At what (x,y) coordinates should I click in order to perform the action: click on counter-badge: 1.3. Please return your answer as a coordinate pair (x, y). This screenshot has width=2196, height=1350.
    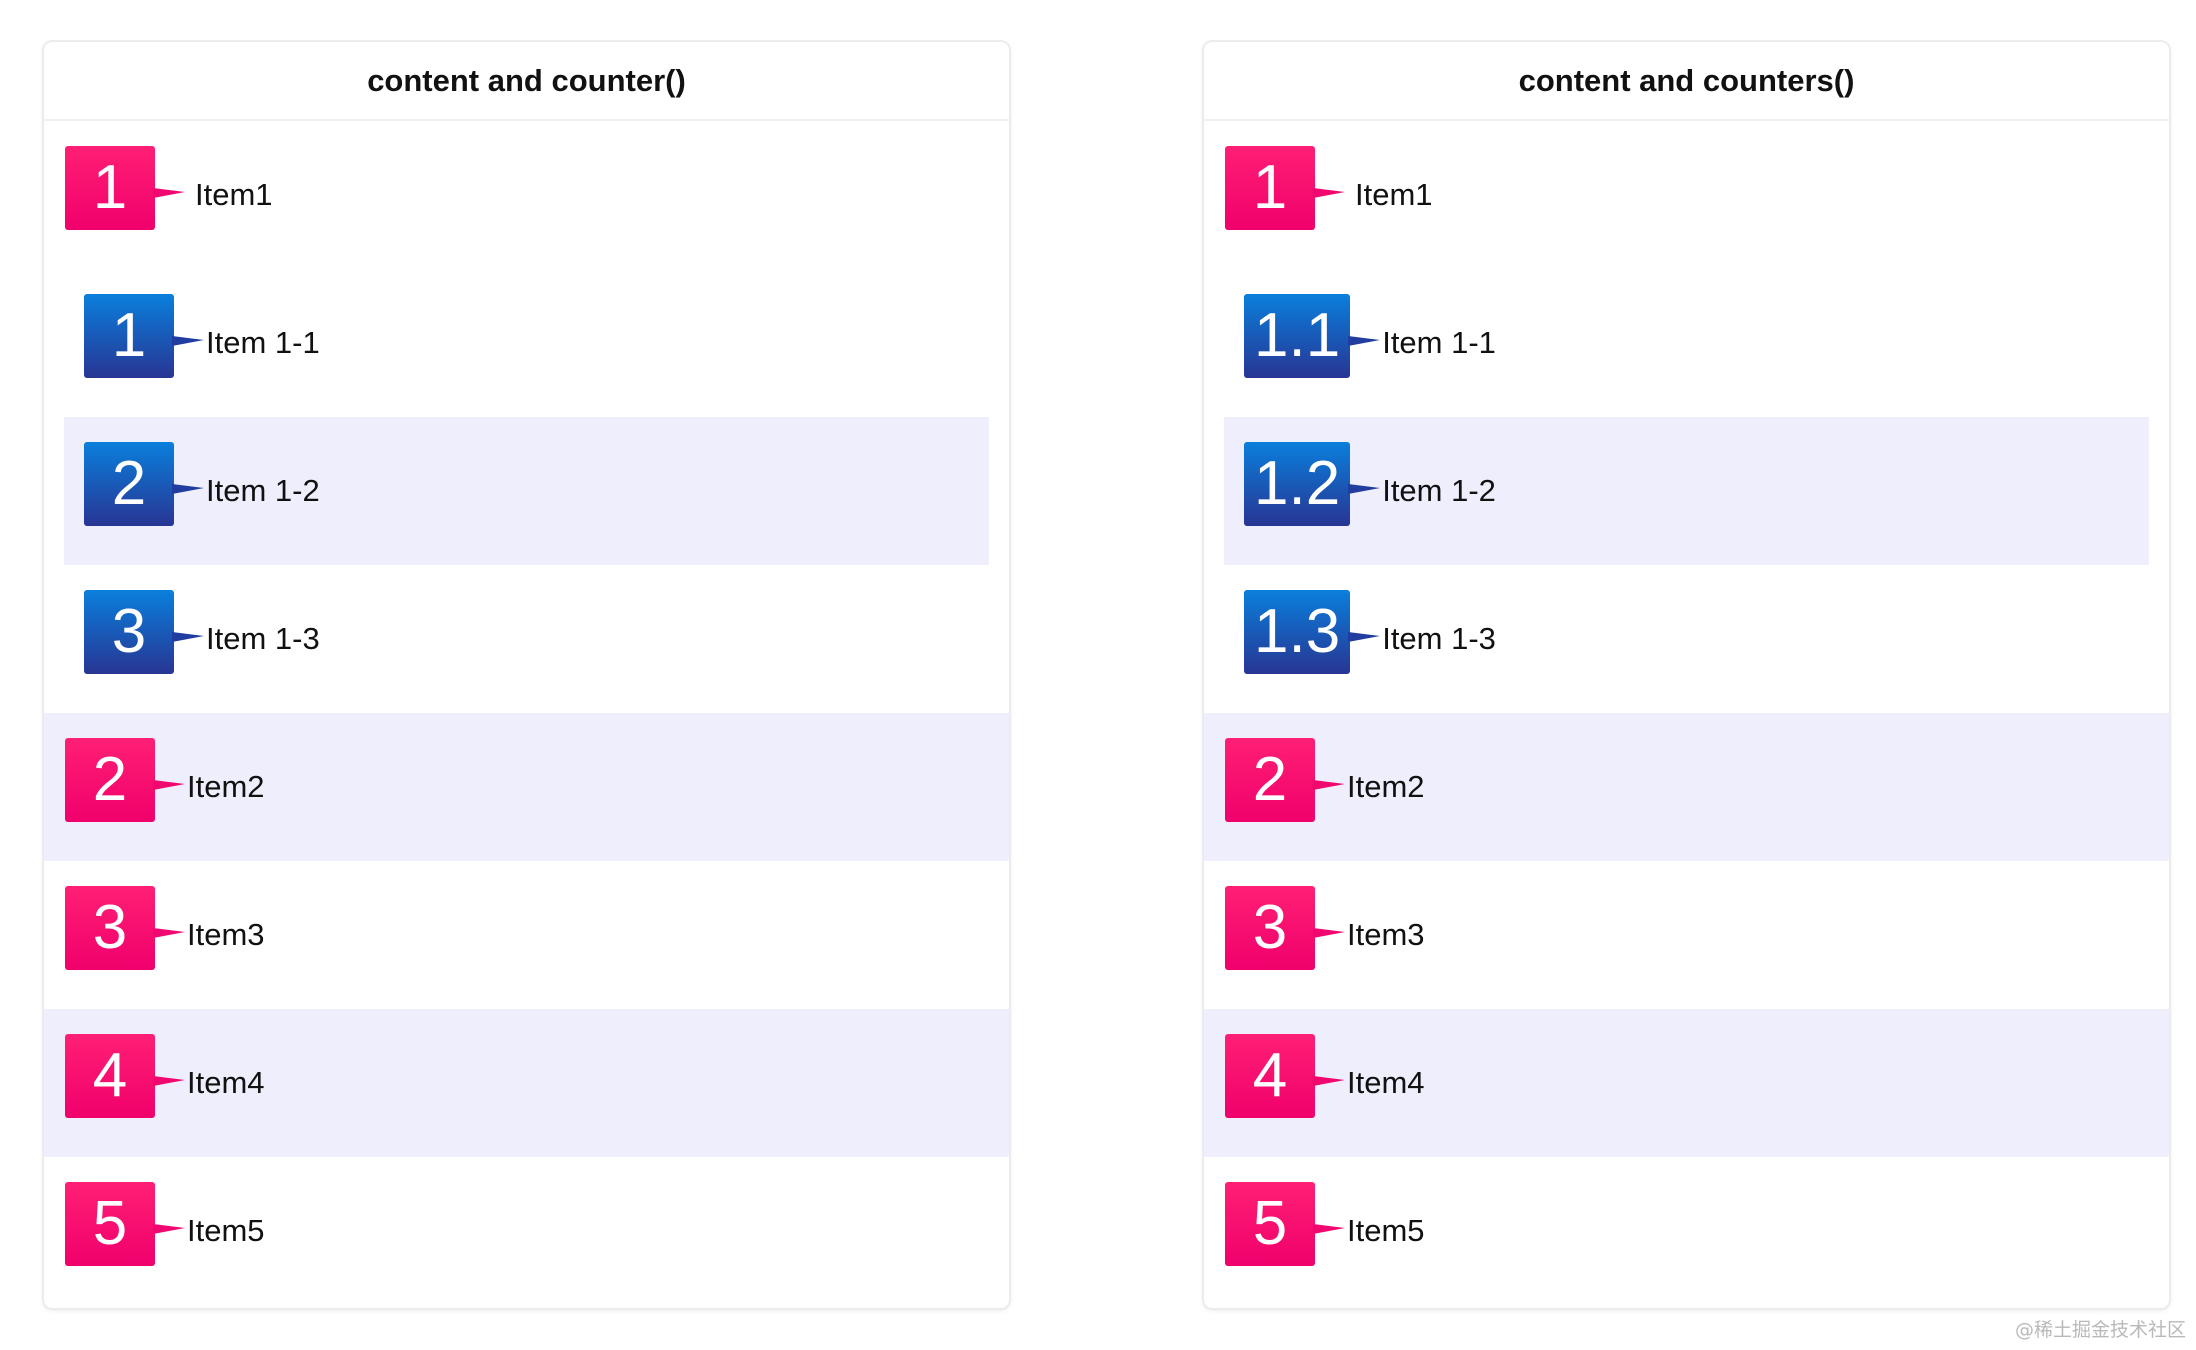
    Looking at the image, I should click on (1312, 632).